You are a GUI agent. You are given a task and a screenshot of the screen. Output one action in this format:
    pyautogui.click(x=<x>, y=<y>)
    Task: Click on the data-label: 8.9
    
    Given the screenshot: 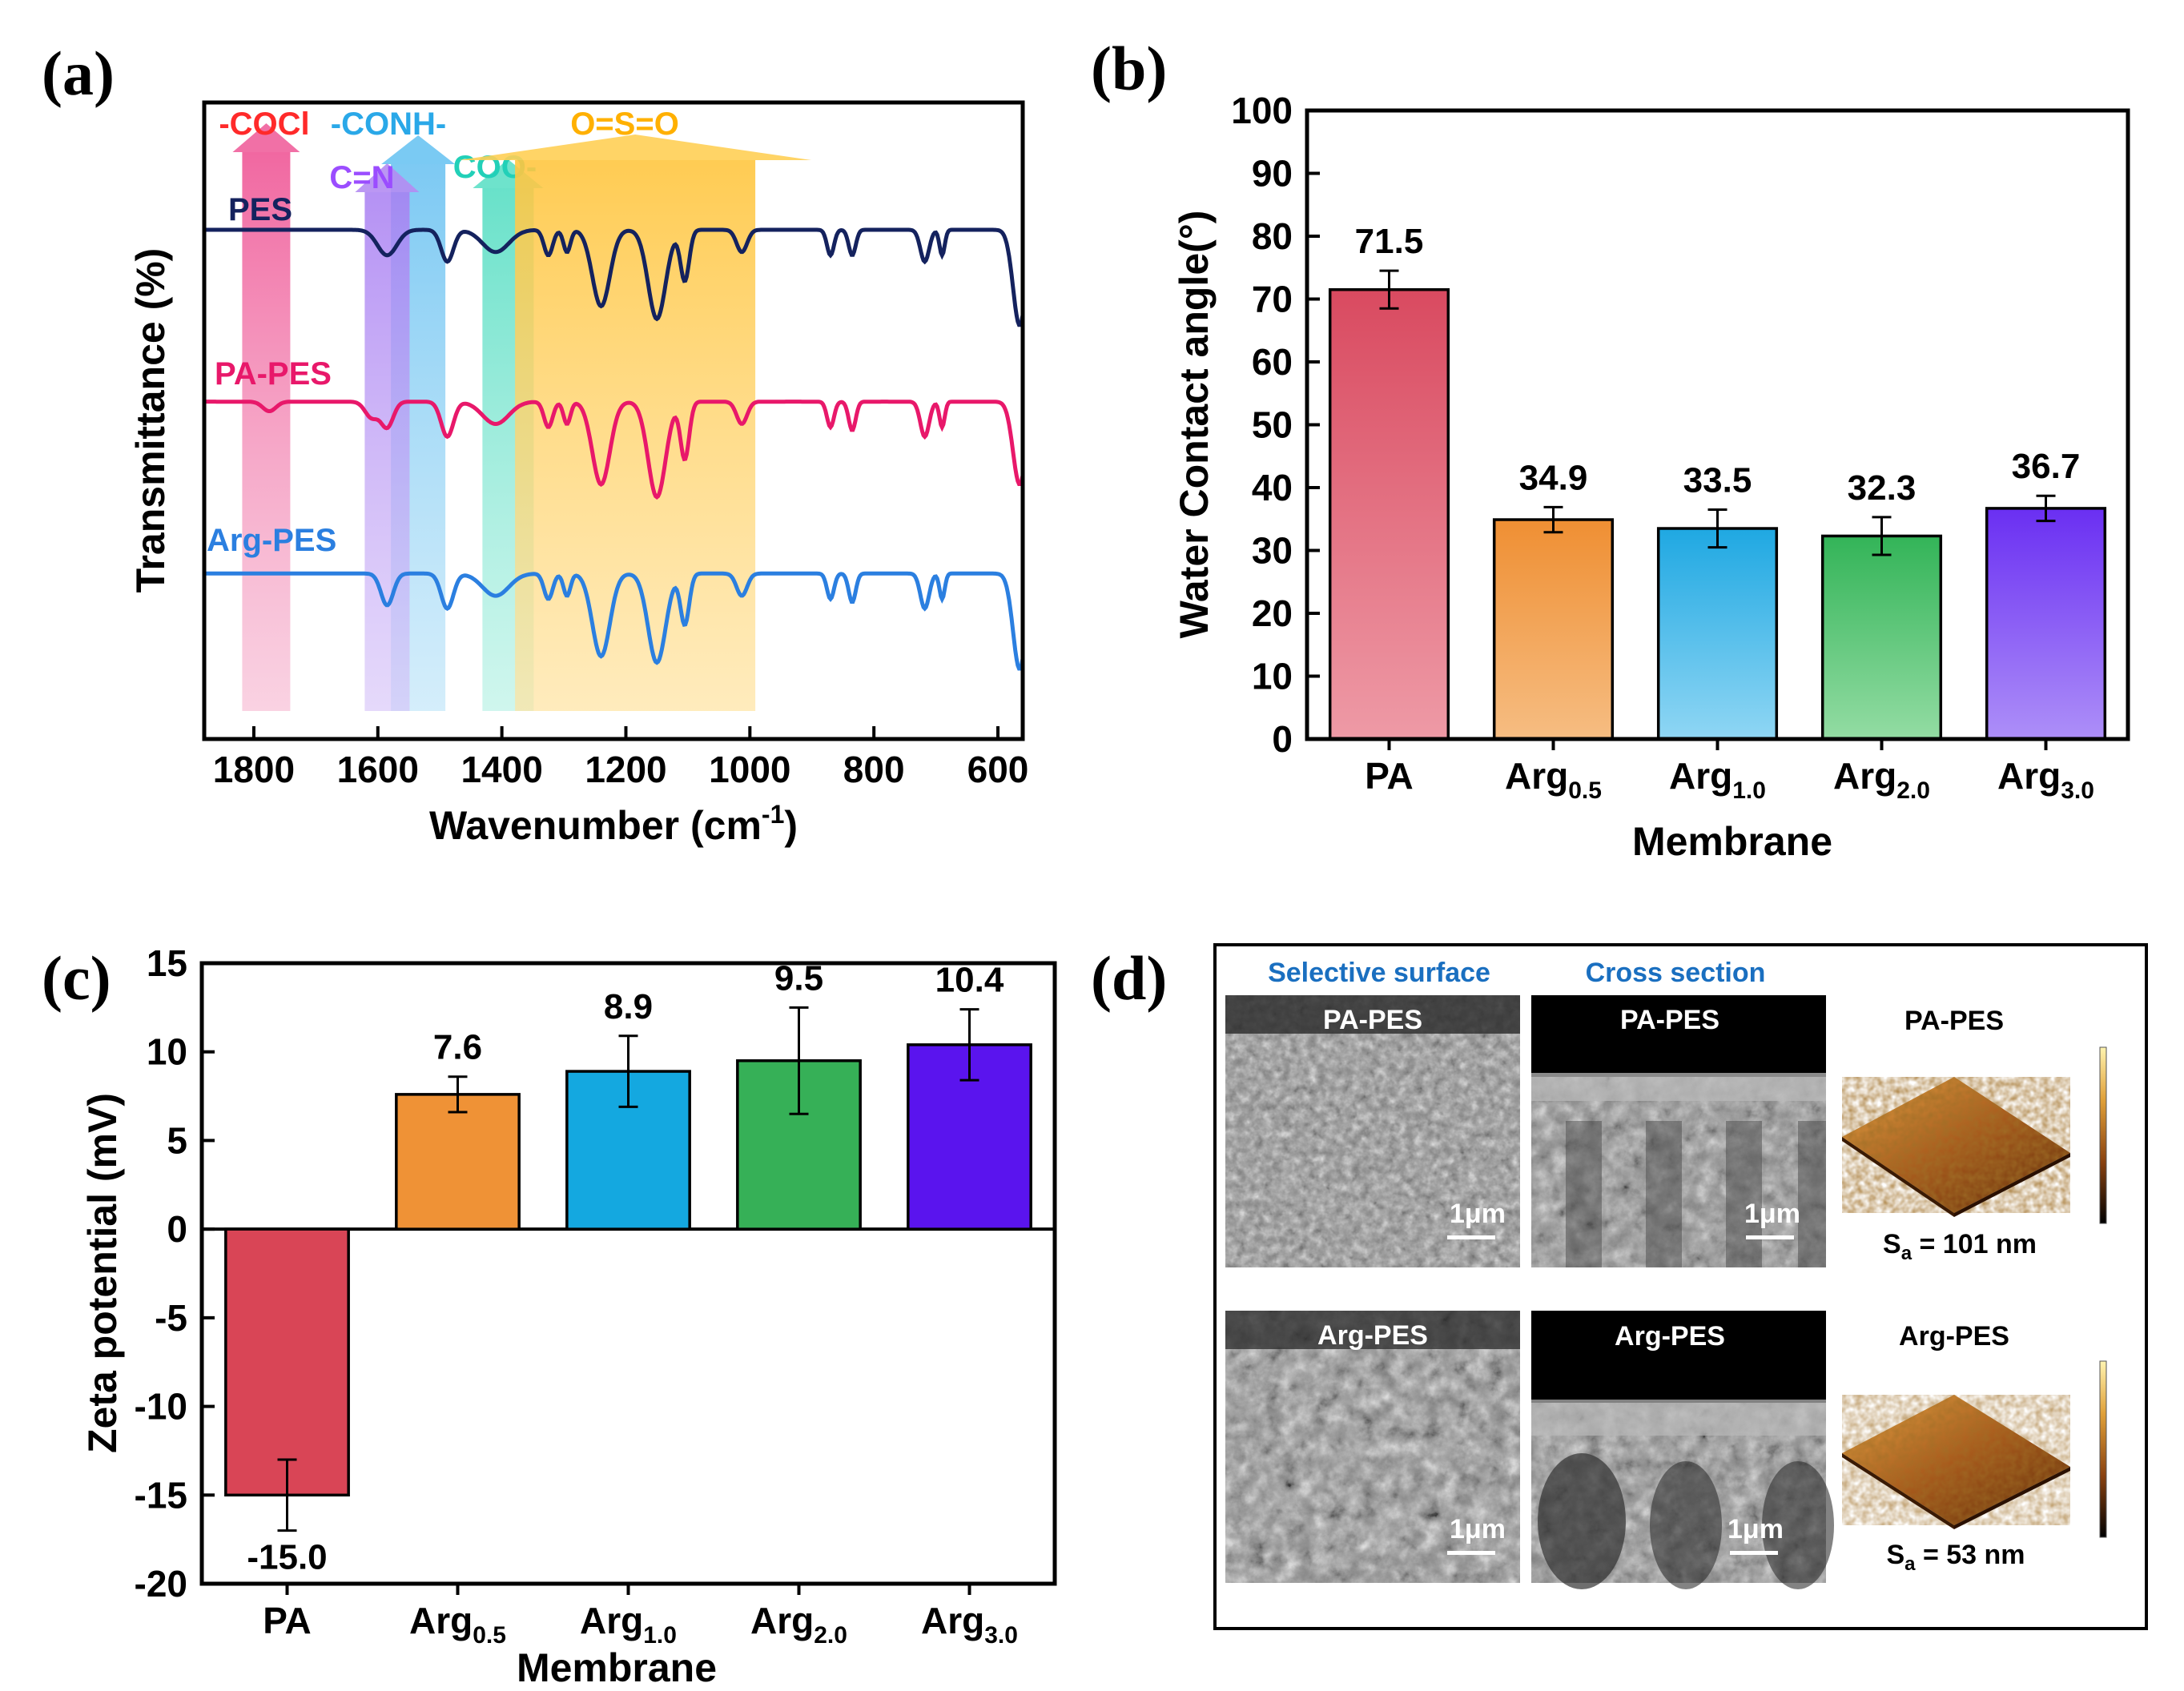 What is the action you would take?
    pyautogui.click(x=628, y=1006)
    